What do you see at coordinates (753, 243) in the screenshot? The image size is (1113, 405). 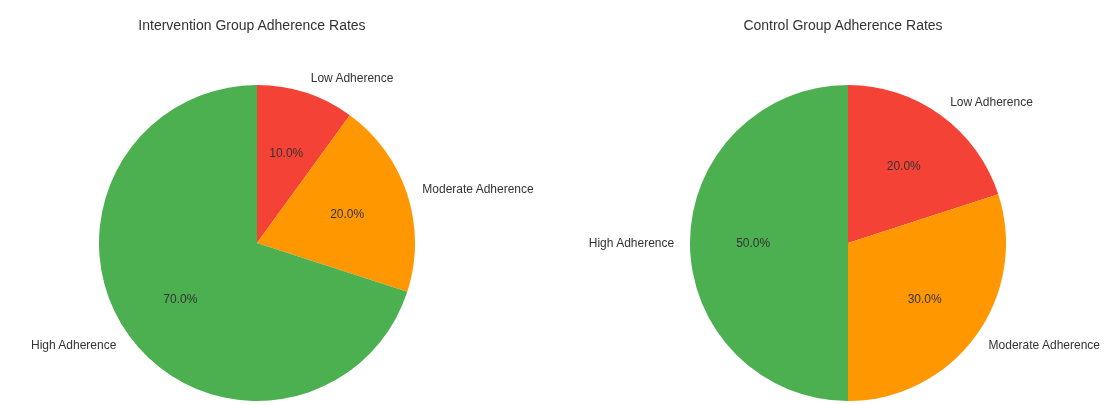 I see `data-label: 50.0%` at bounding box center [753, 243].